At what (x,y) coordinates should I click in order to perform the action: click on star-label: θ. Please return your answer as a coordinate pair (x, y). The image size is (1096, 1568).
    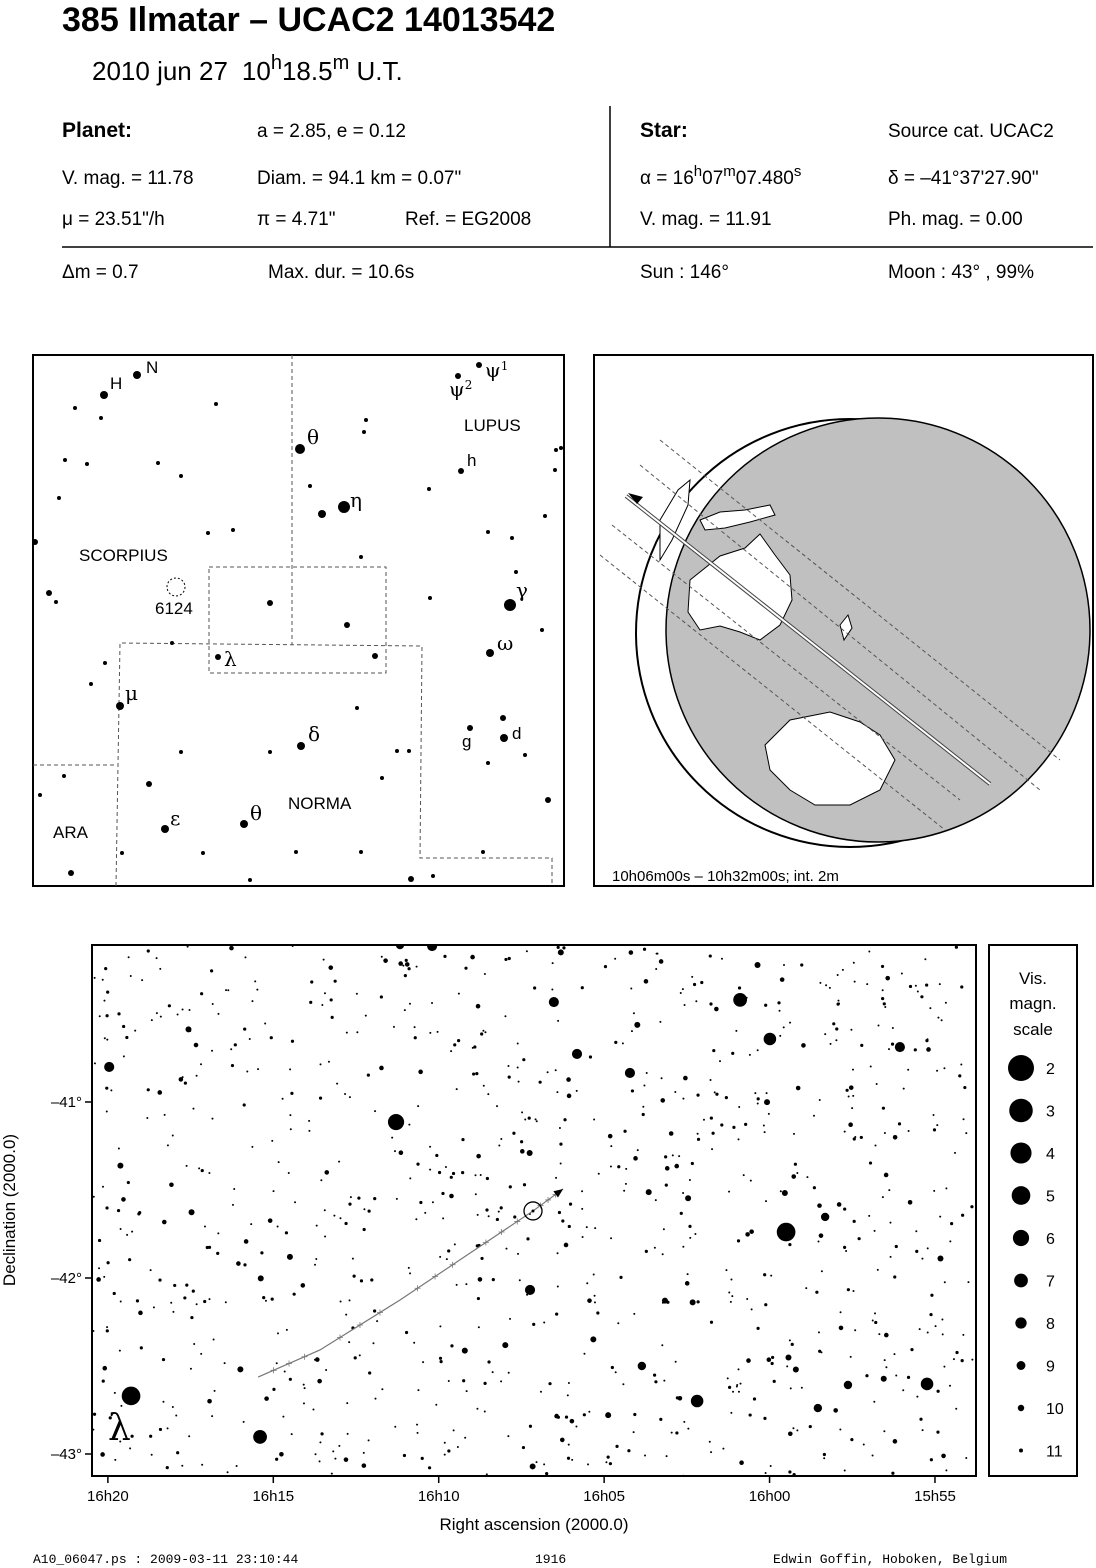
    Looking at the image, I should click on (256, 813).